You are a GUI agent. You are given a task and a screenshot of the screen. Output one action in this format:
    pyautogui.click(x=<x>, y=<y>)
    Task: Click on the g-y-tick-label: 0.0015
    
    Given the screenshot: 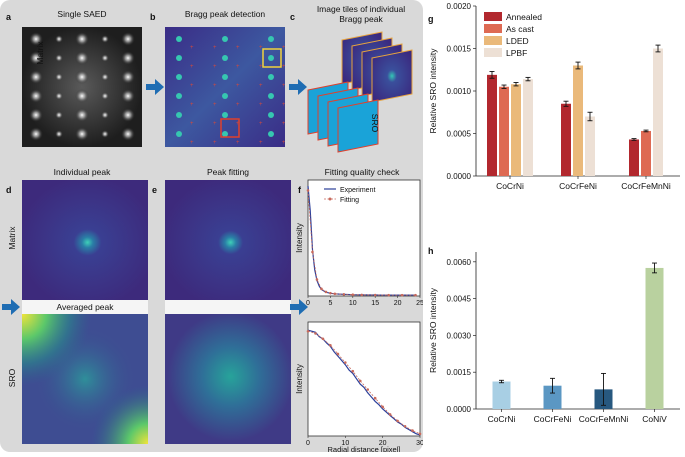 What is the action you would take?
    pyautogui.click(x=459, y=49)
    